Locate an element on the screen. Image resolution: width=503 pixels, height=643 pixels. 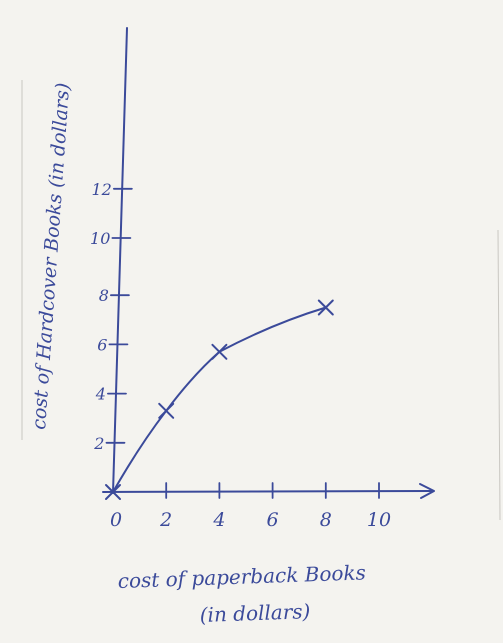
y-tick-label: 2 is located at coordinates (98, 443).